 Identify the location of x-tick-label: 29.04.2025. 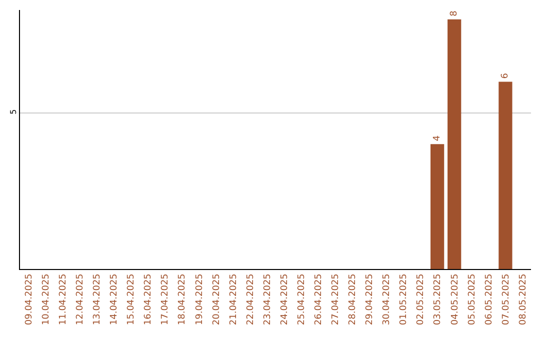
(370, 300).